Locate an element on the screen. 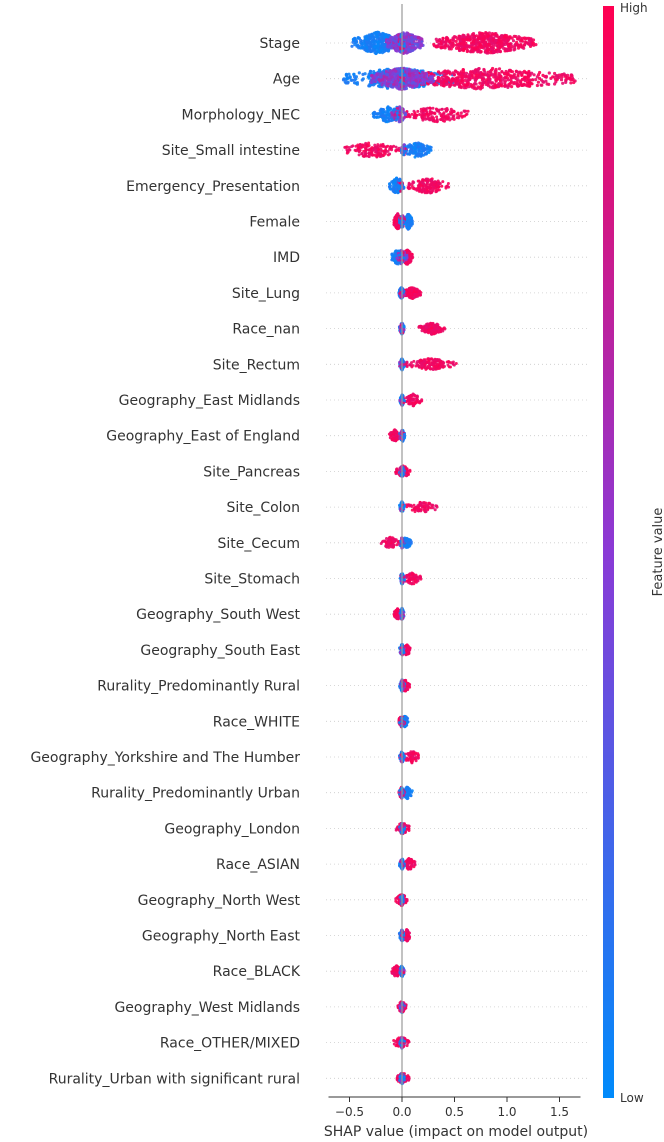 Image resolution: width=664 pixels, height=1142 pixels. feature-points-site-small-intestine is located at coordinates (388, 150).